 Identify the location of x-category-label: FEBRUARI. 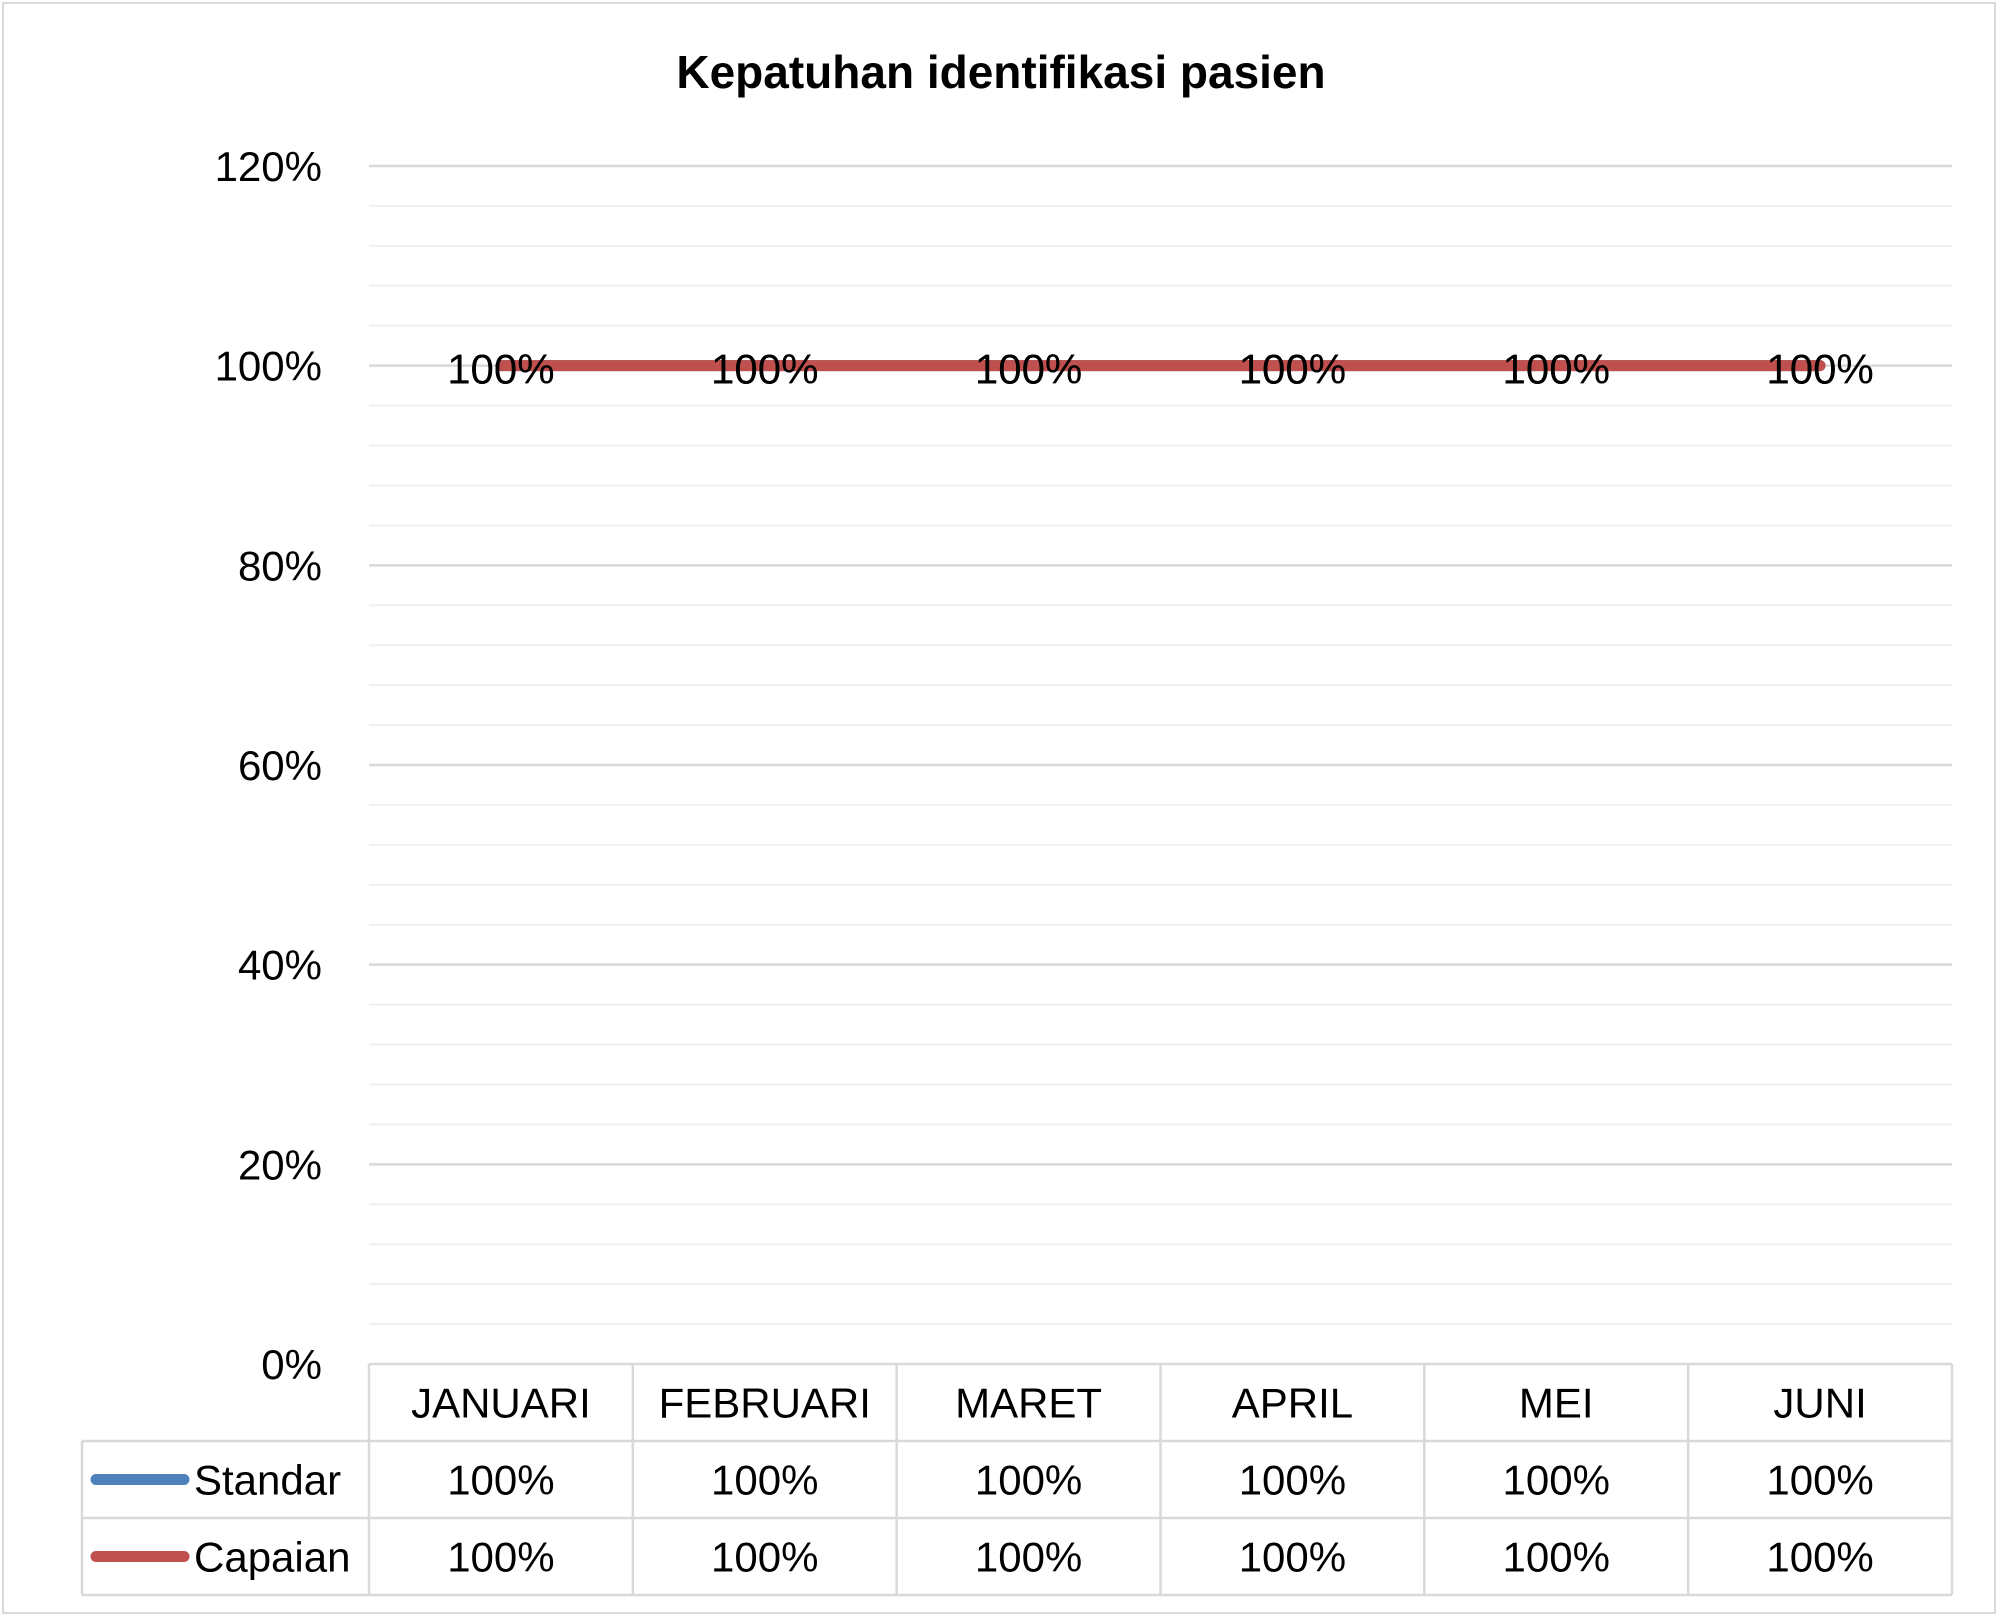
(765, 1403).